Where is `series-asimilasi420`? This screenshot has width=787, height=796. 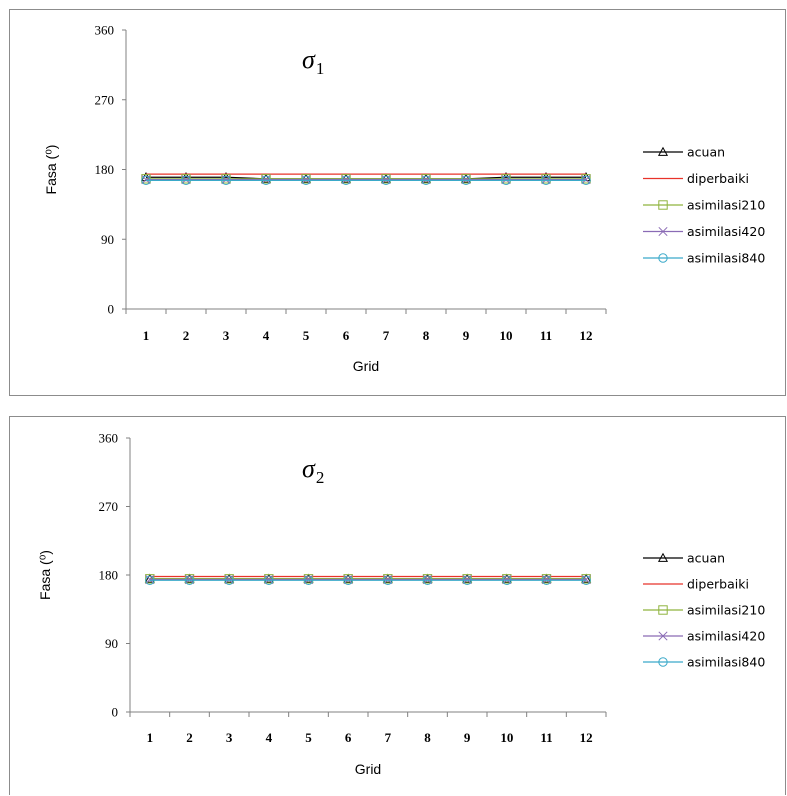 series-asimilasi420 is located at coordinates (366, 180).